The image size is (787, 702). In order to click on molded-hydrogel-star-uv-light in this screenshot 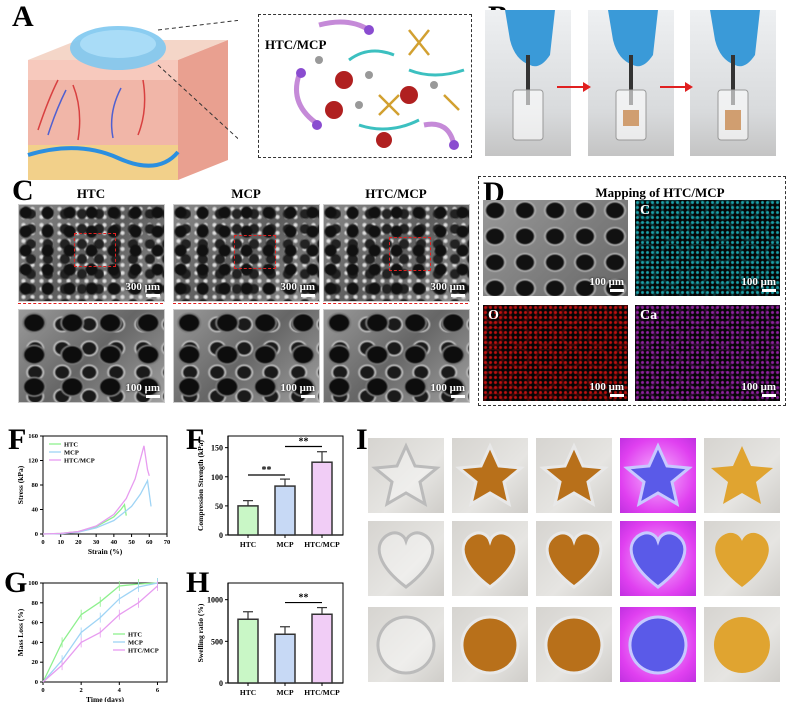, I will do `click(658, 475)`.